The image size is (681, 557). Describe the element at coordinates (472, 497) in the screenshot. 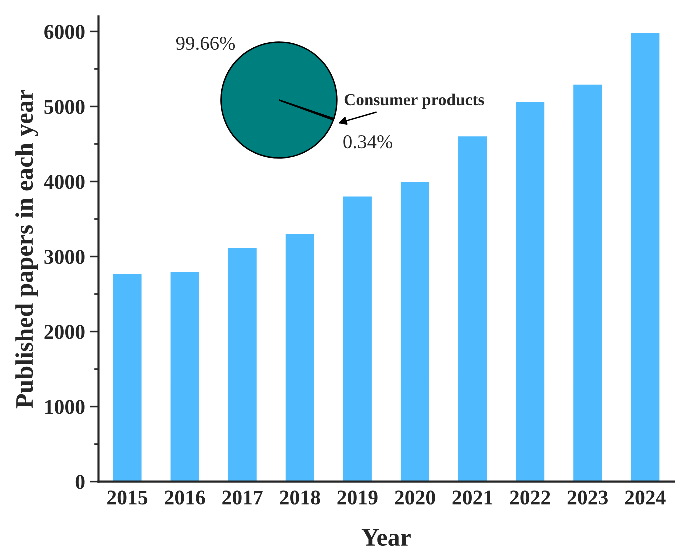

I see `x-tick-label: 2021` at that location.